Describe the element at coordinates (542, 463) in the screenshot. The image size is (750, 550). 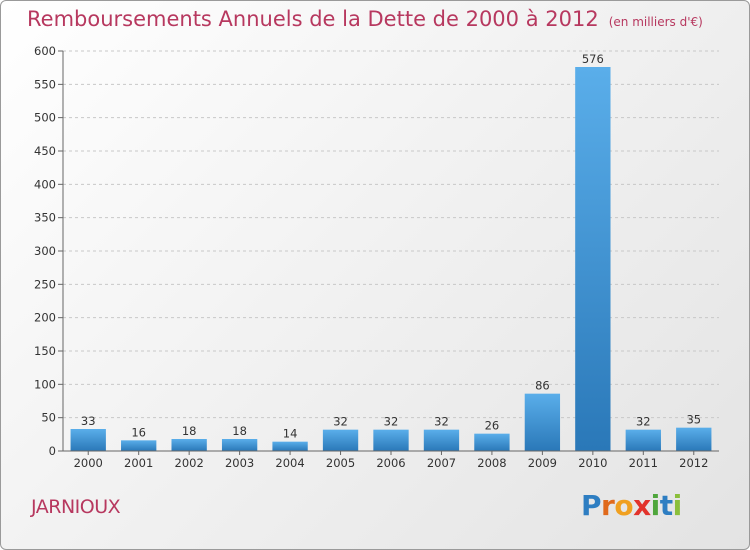
I see `x-tick-label: 2009` at that location.